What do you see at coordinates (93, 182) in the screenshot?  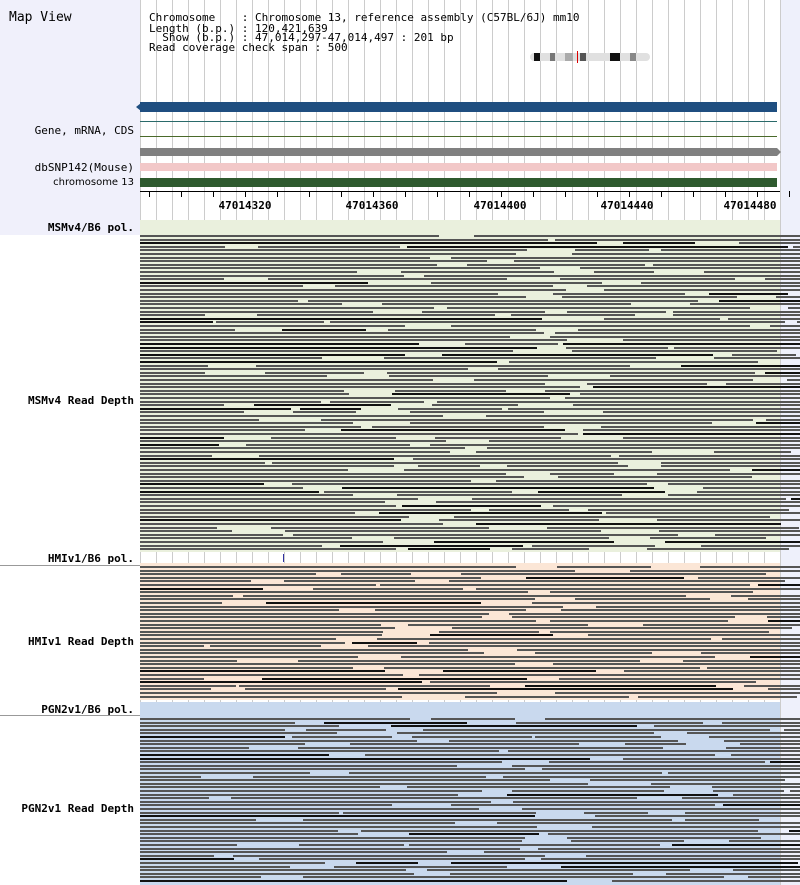 I see `chromosome-track-label: chromosome 13` at bounding box center [93, 182].